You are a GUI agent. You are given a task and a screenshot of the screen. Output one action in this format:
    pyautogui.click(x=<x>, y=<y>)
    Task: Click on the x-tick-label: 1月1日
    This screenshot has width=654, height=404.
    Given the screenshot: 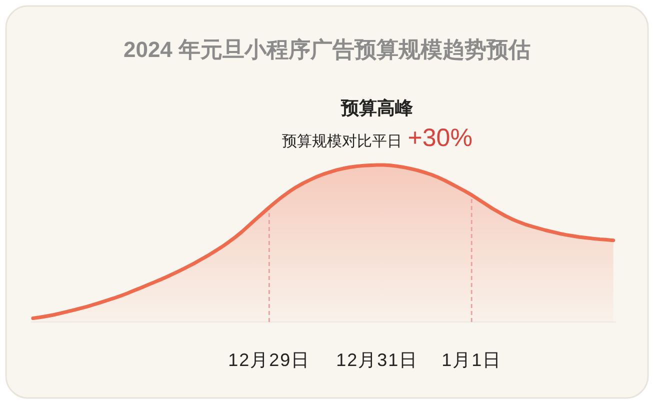 What is the action you would take?
    pyautogui.click(x=472, y=360)
    